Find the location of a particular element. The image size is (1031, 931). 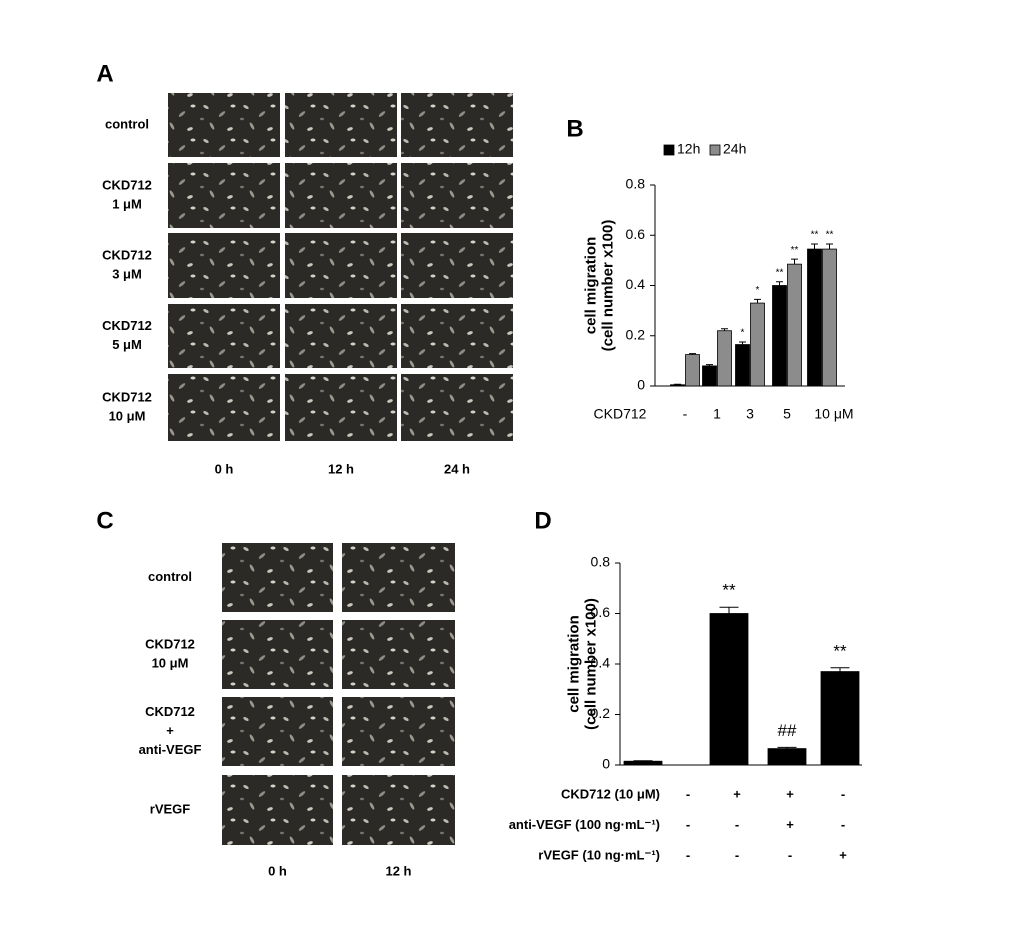

x-tick-label: 5 is located at coordinates (787, 414).